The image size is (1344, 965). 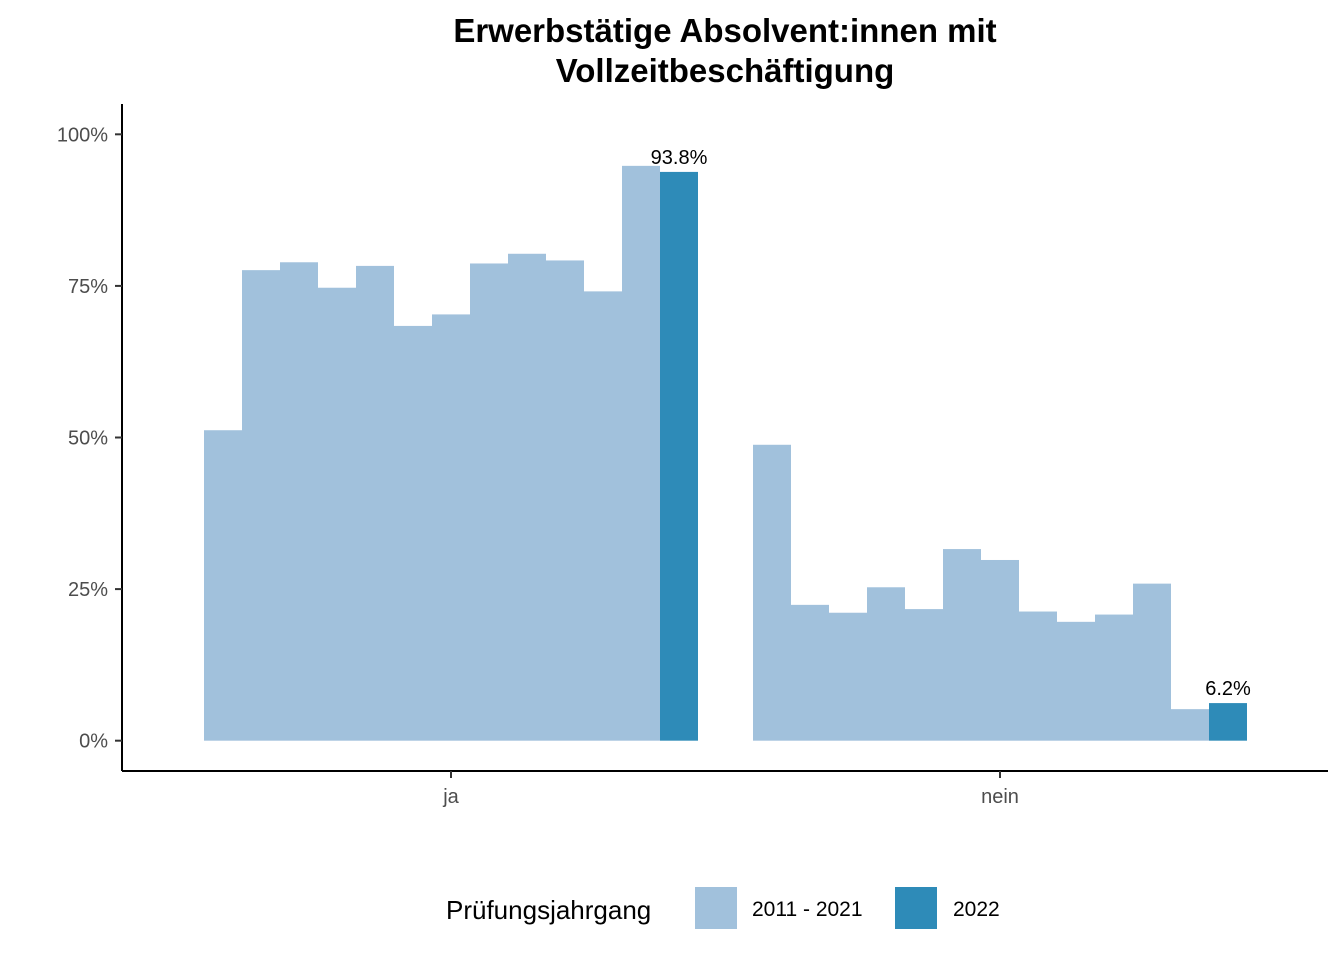 What do you see at coordinates (679, 158) in the screenshot?
I see `data-label-ja: 93.8%` at bounding box center [679, 158].